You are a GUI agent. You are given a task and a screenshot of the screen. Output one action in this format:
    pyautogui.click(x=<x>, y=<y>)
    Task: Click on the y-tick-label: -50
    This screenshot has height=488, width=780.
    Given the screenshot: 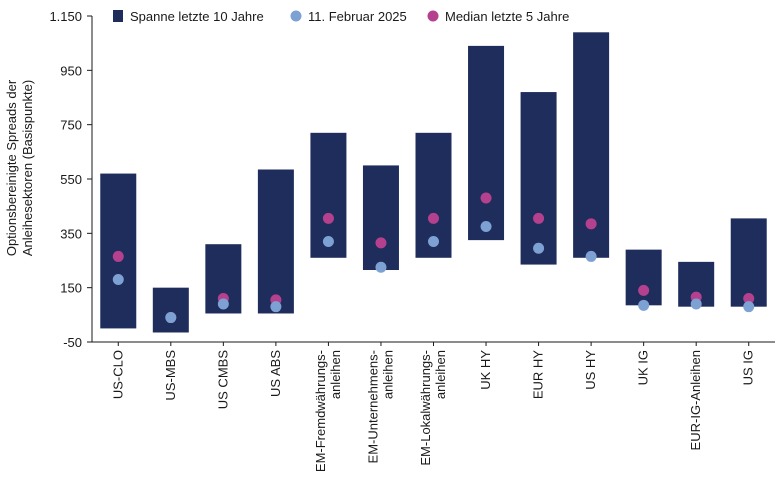 What is the action you would take?
    pyautogui.click(x=72, y=342)
    